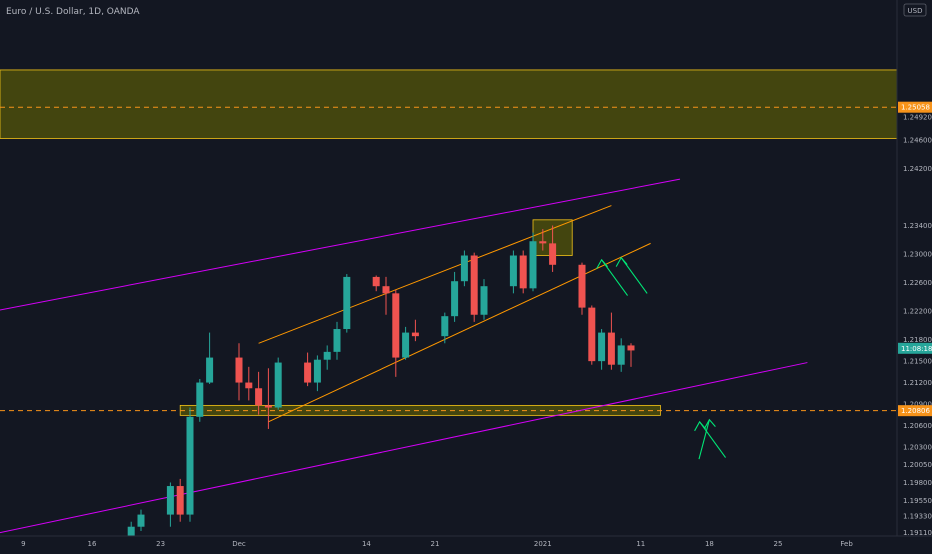 This screenshot has width=932, height=554. I want to click on time-tick-label: 21, so click(435, 544).